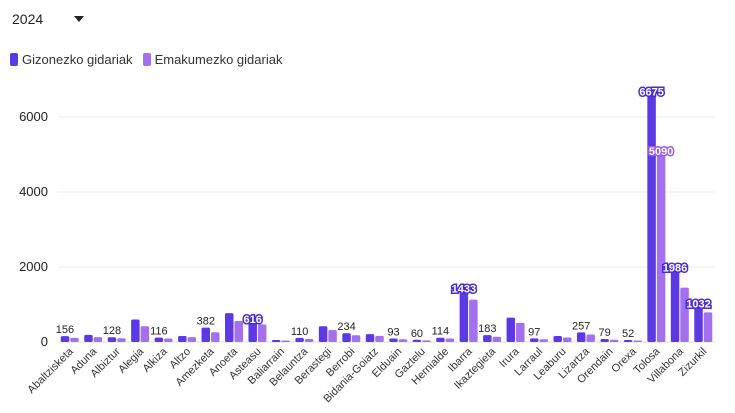 The image size is (735, 413). I want to click on legend-swatch-women, so click(146, 59).